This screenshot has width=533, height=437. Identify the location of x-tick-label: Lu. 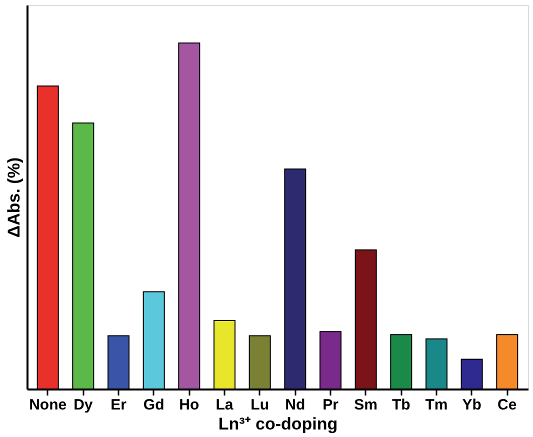
(259, 405).